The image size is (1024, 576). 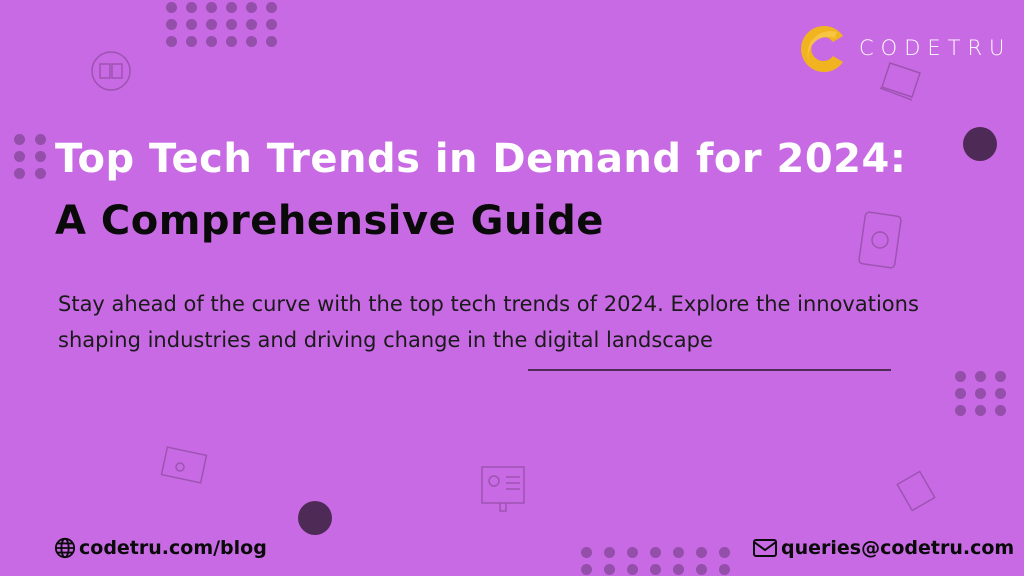 What do you see at coordinates (898, 548) in the screenshot?
I see `email-text: queries@codetru.com` at bounding box center [898, 548].